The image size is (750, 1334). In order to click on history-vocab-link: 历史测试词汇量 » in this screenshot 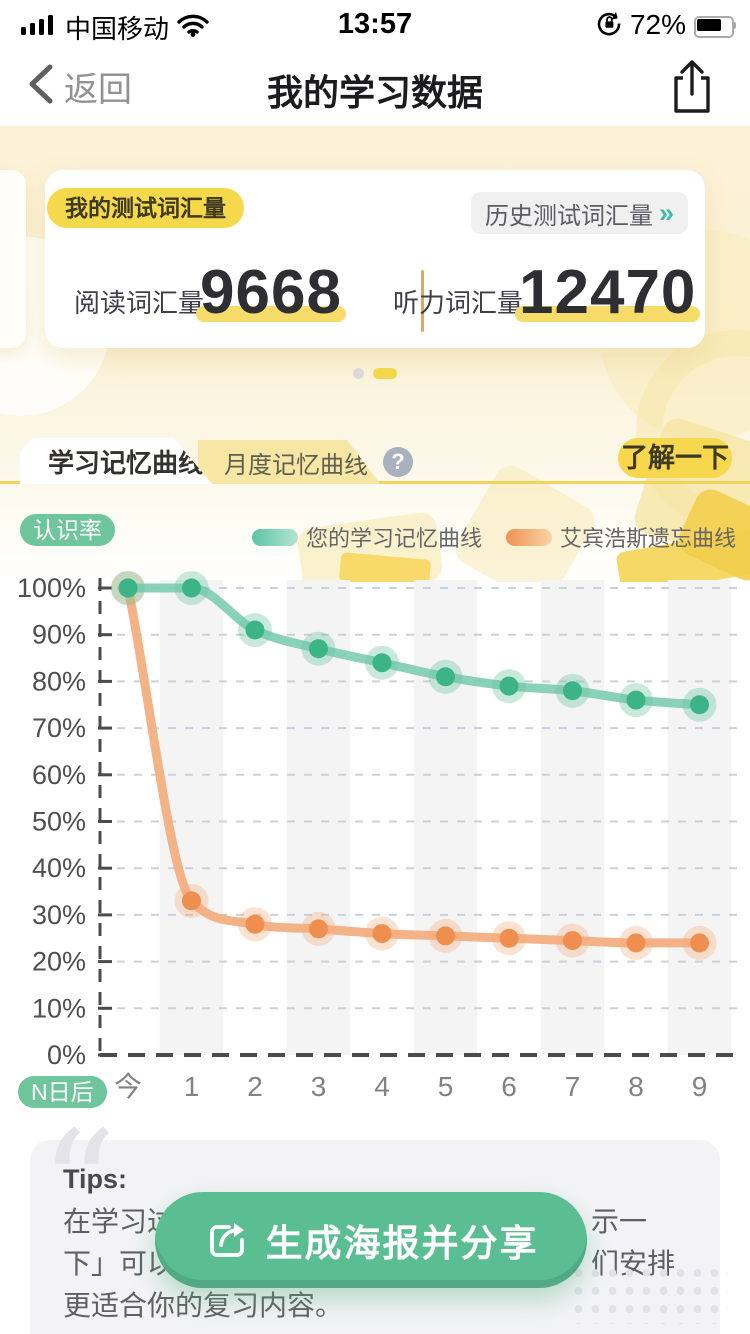, I will do `click(579, 213)`.